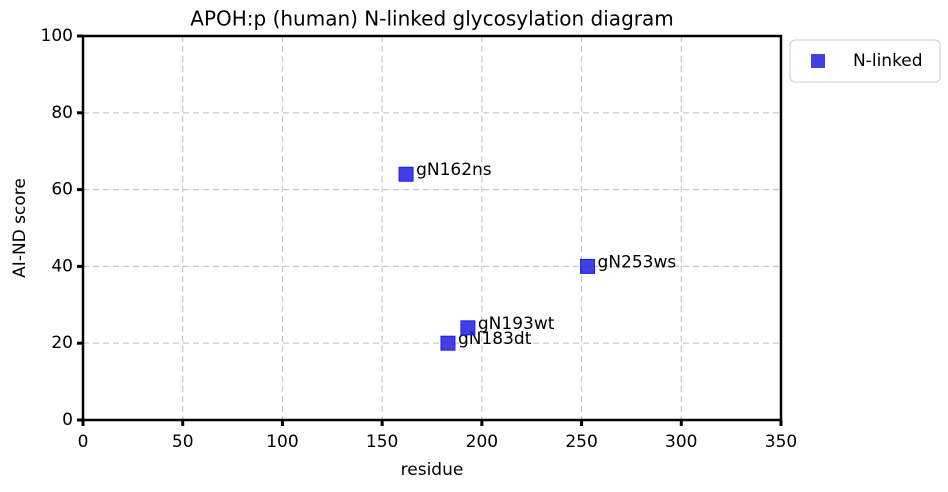 This screenshot has width=948, height=492. What do you see at coordinates (637, 262) in the screenshot?
I see `point-label: gN253ws` at bounding box center [637, 262].